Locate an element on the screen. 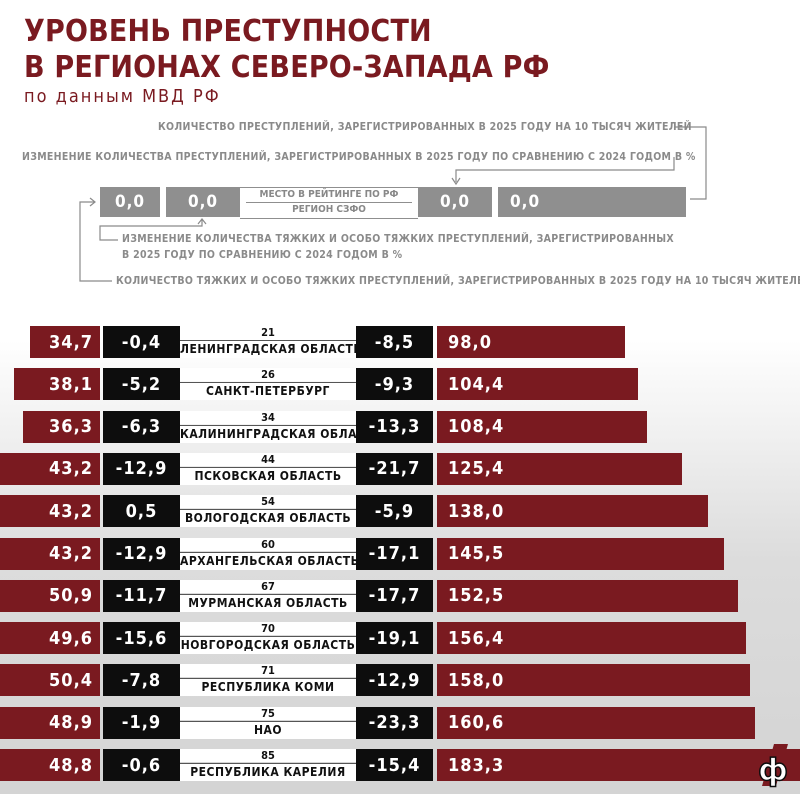  arrow-grave-per-10k is located at coordinates (92, 202).